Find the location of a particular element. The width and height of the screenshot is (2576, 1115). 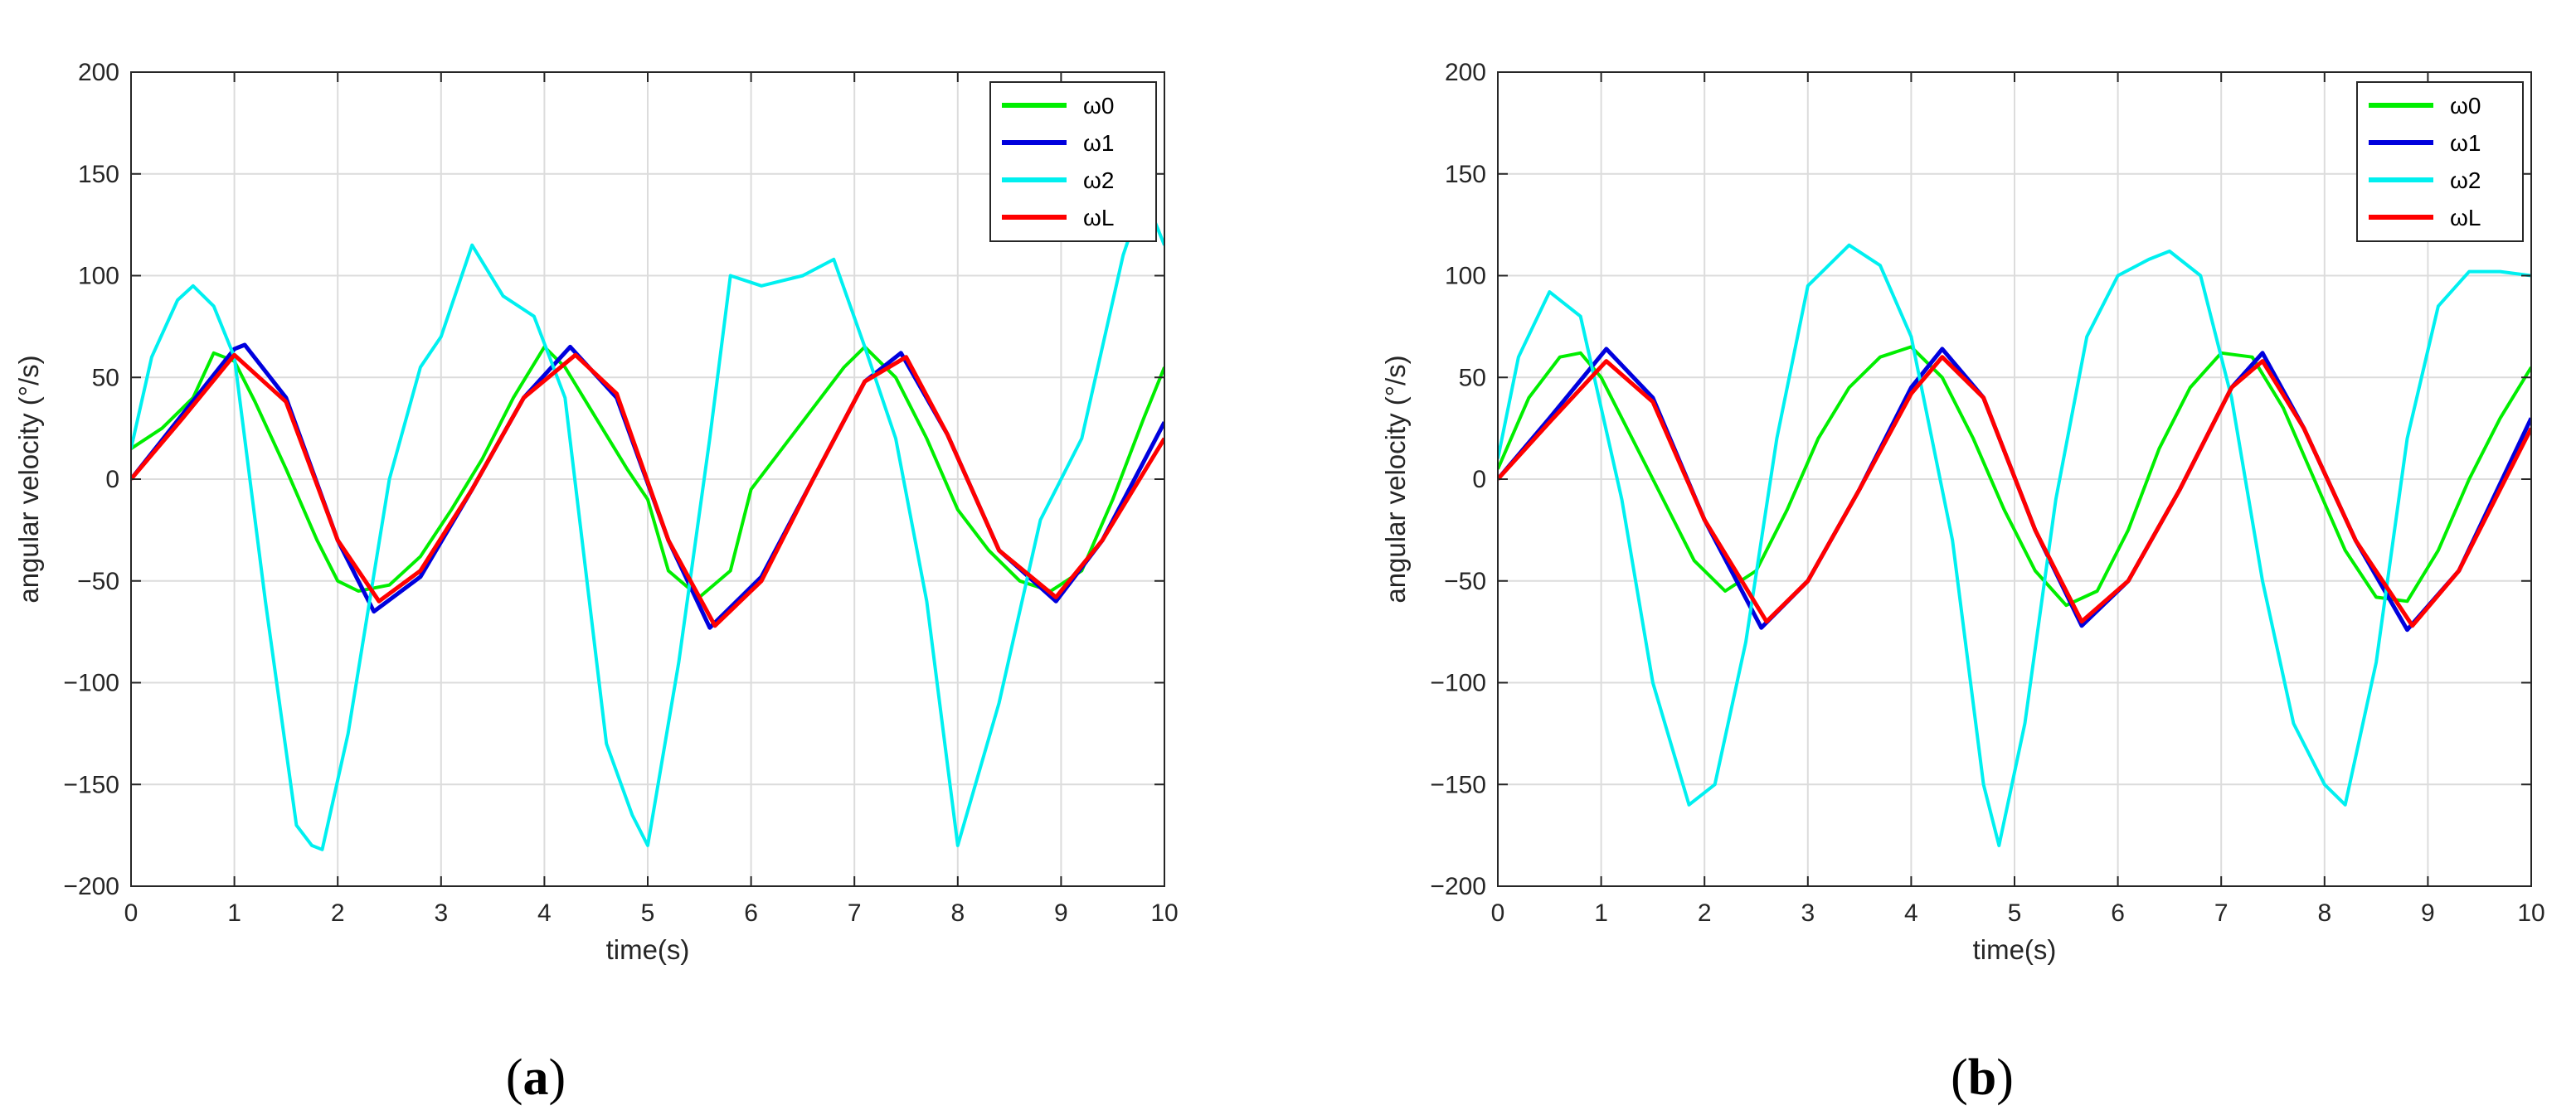

caption-a-letter: a is located at coordinates (536, 1078).